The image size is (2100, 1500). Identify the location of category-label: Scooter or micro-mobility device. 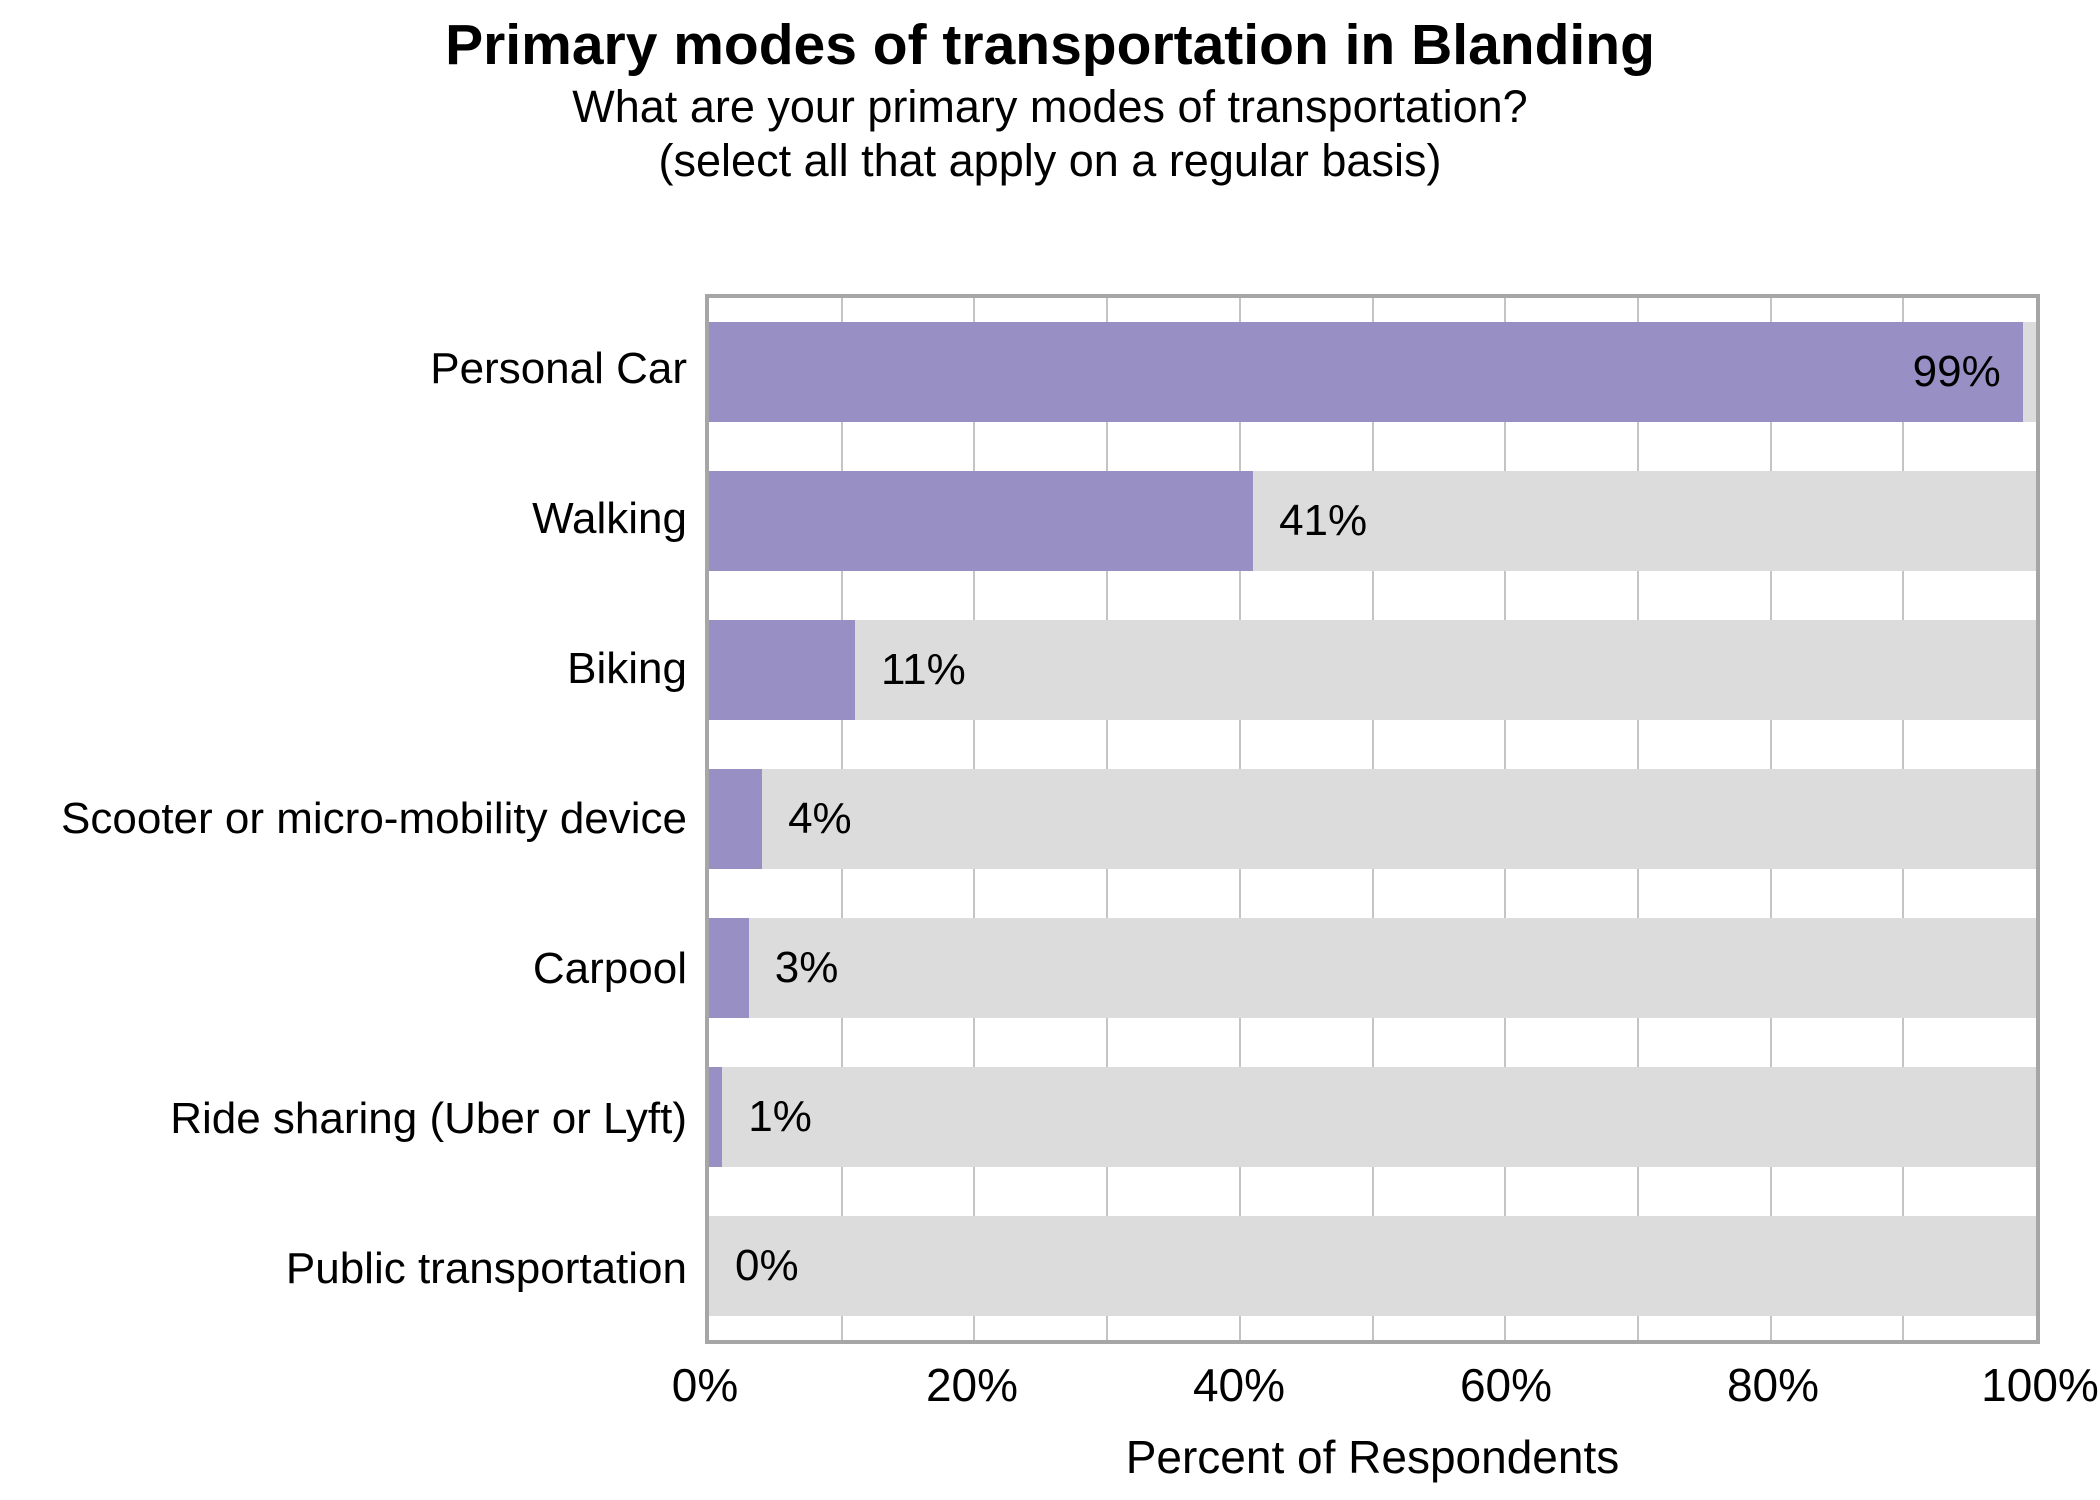
(374, 818).